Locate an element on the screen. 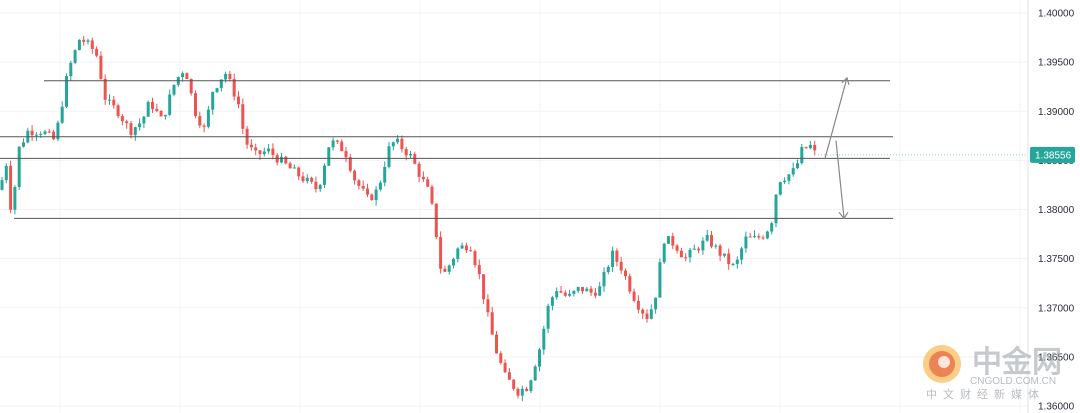  arrow-down-line is located at coordinates (840, 179).